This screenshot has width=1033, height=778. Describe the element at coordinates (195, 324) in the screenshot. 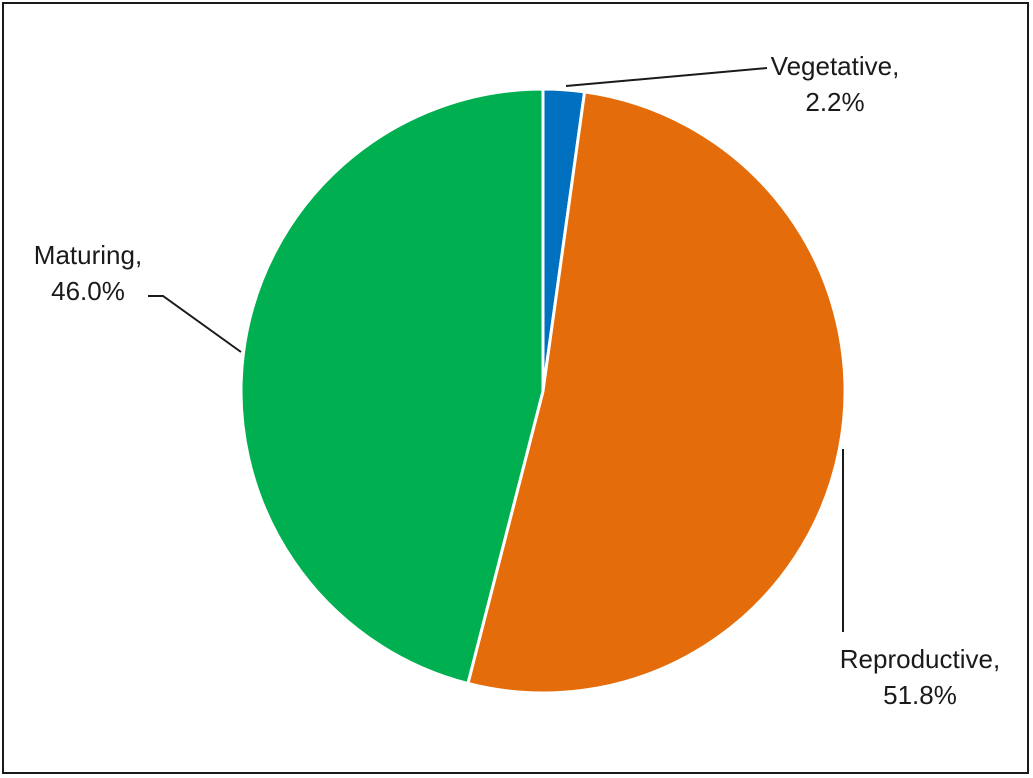

I see `leader-line-maturing` at that location.